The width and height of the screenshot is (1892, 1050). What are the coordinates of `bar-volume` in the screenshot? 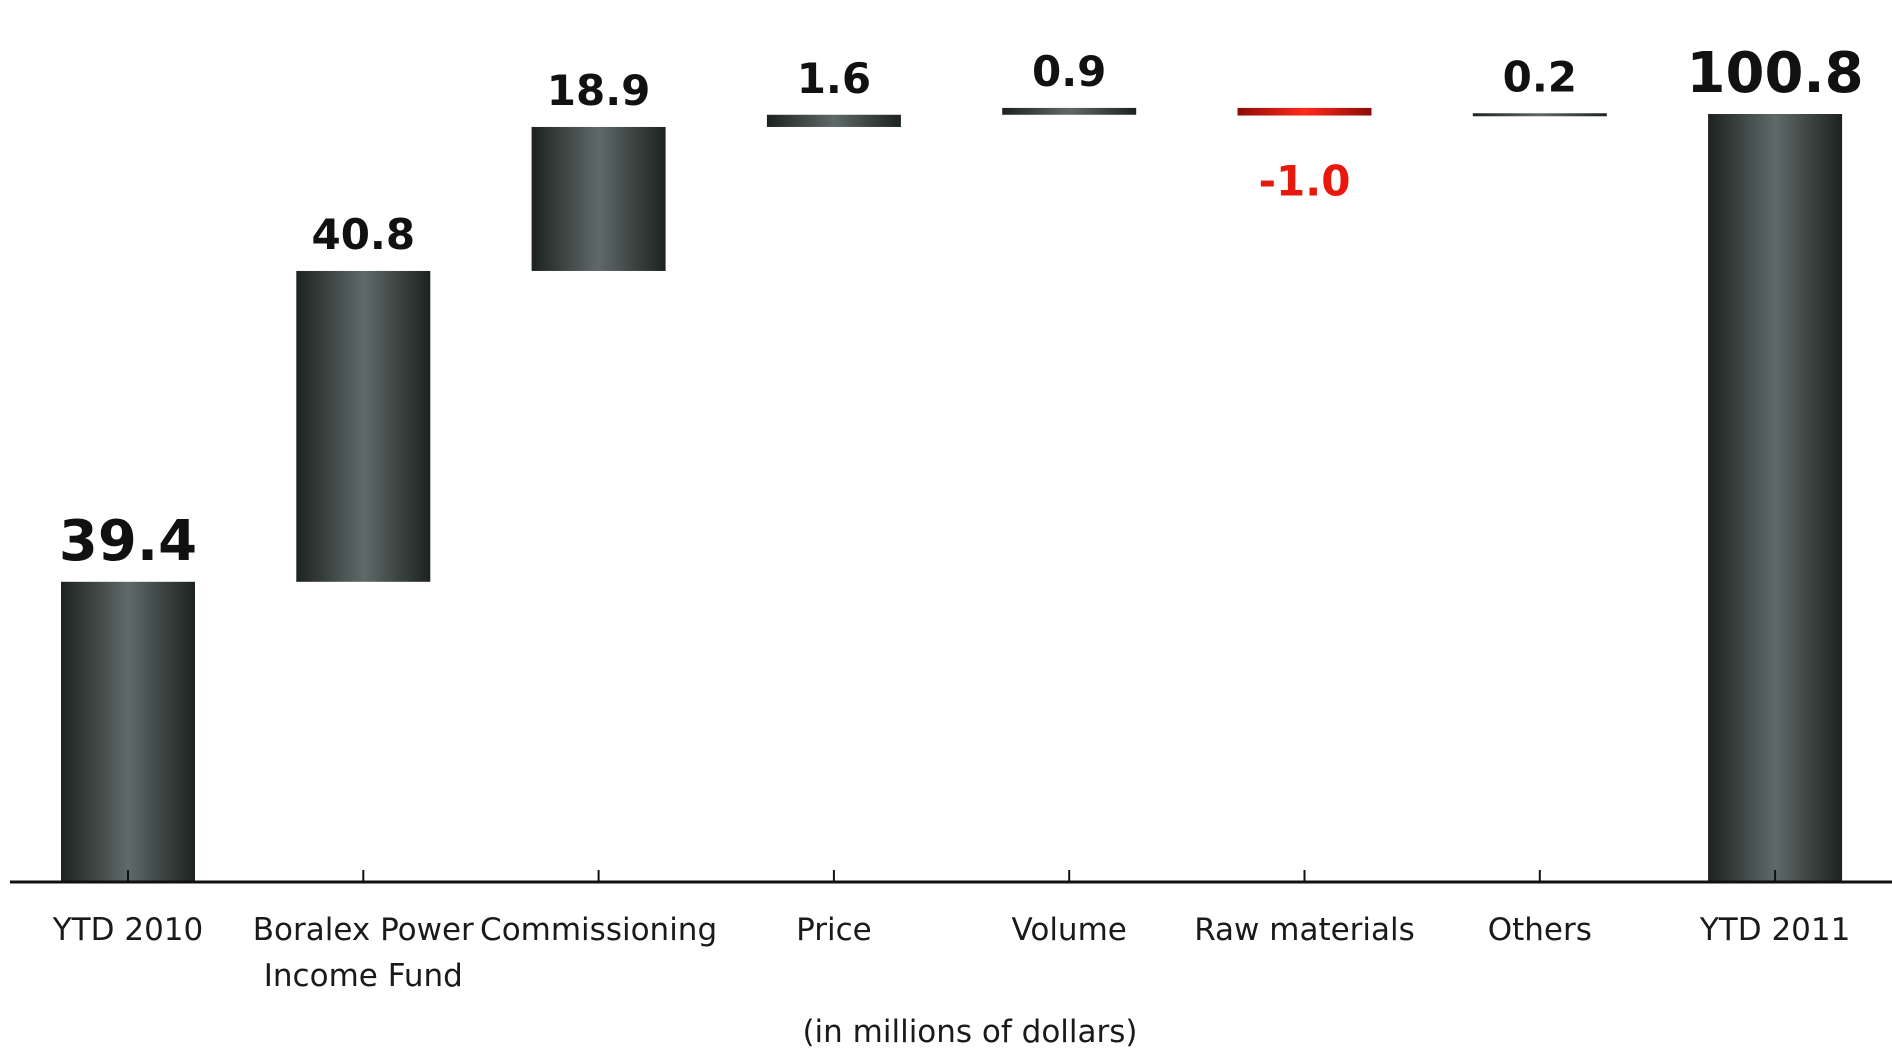 It's located at (1069, 111).